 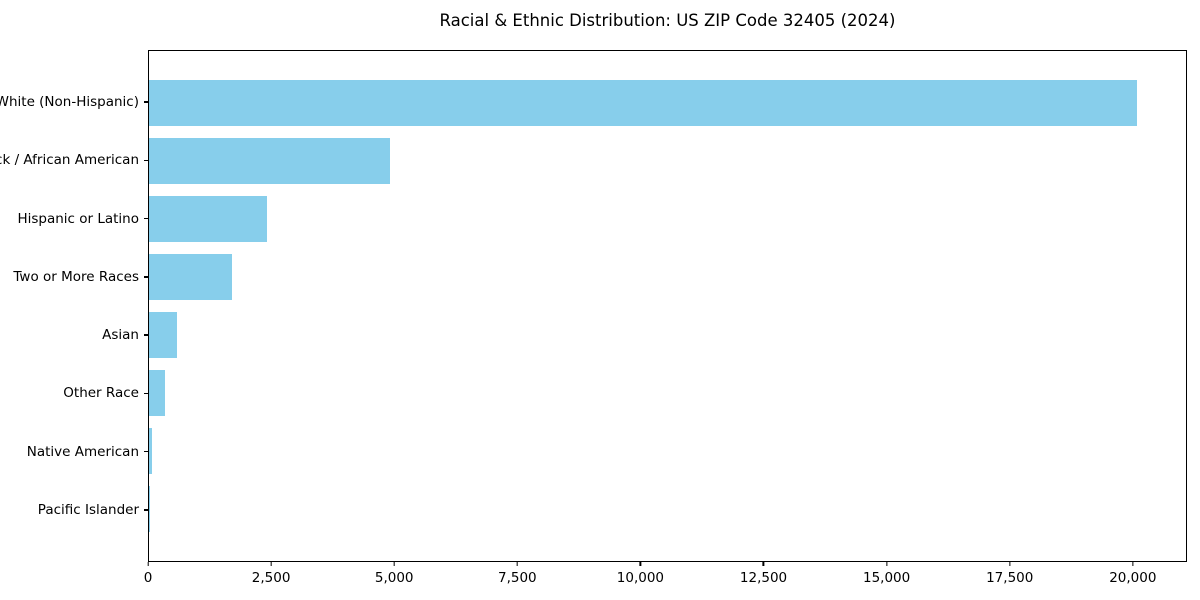 What do you see at coordinates (69, 160) in the screenshot?
I see `y-tick-label: Black / African American` at bounding box center [69, 160].